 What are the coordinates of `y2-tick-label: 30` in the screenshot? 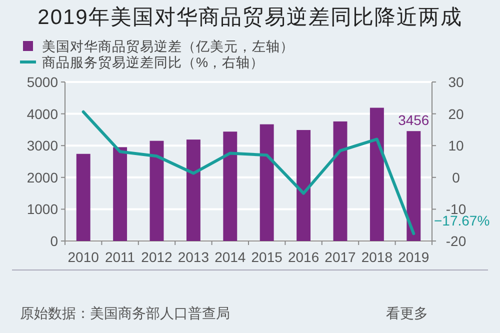 It's located at (456, 82).